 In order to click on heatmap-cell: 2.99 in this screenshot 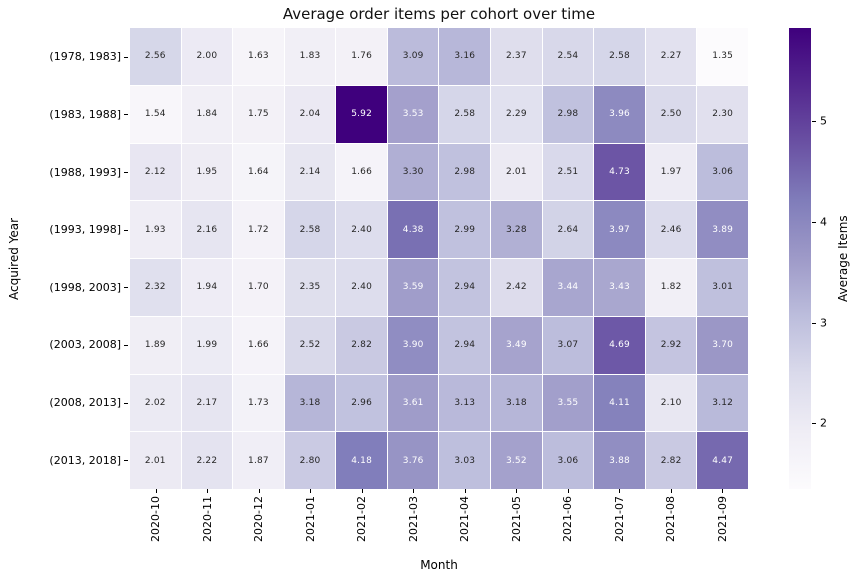, I will do `click(465, 229)`.